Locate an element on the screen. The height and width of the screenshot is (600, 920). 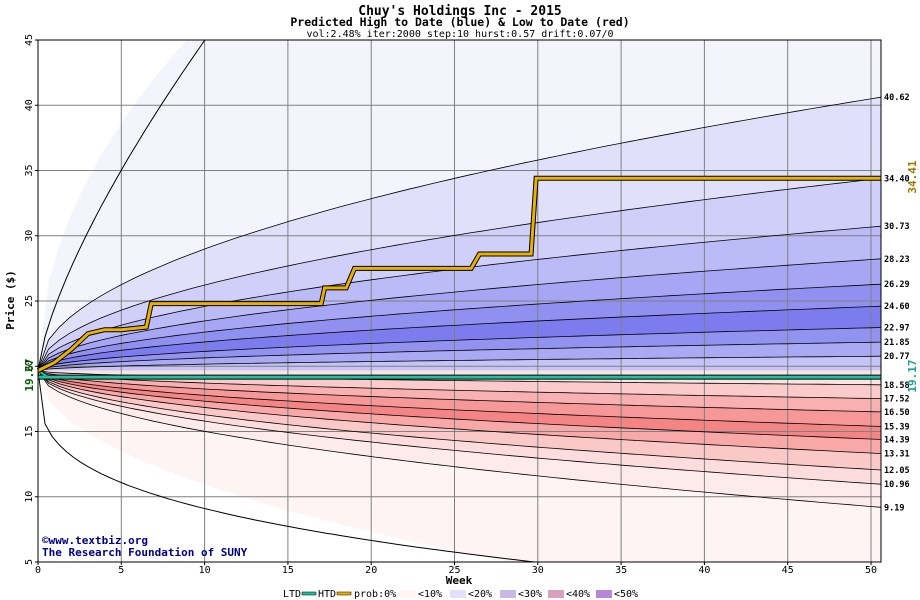
legend-10-label: <10% is located at coordinates (430, 594).